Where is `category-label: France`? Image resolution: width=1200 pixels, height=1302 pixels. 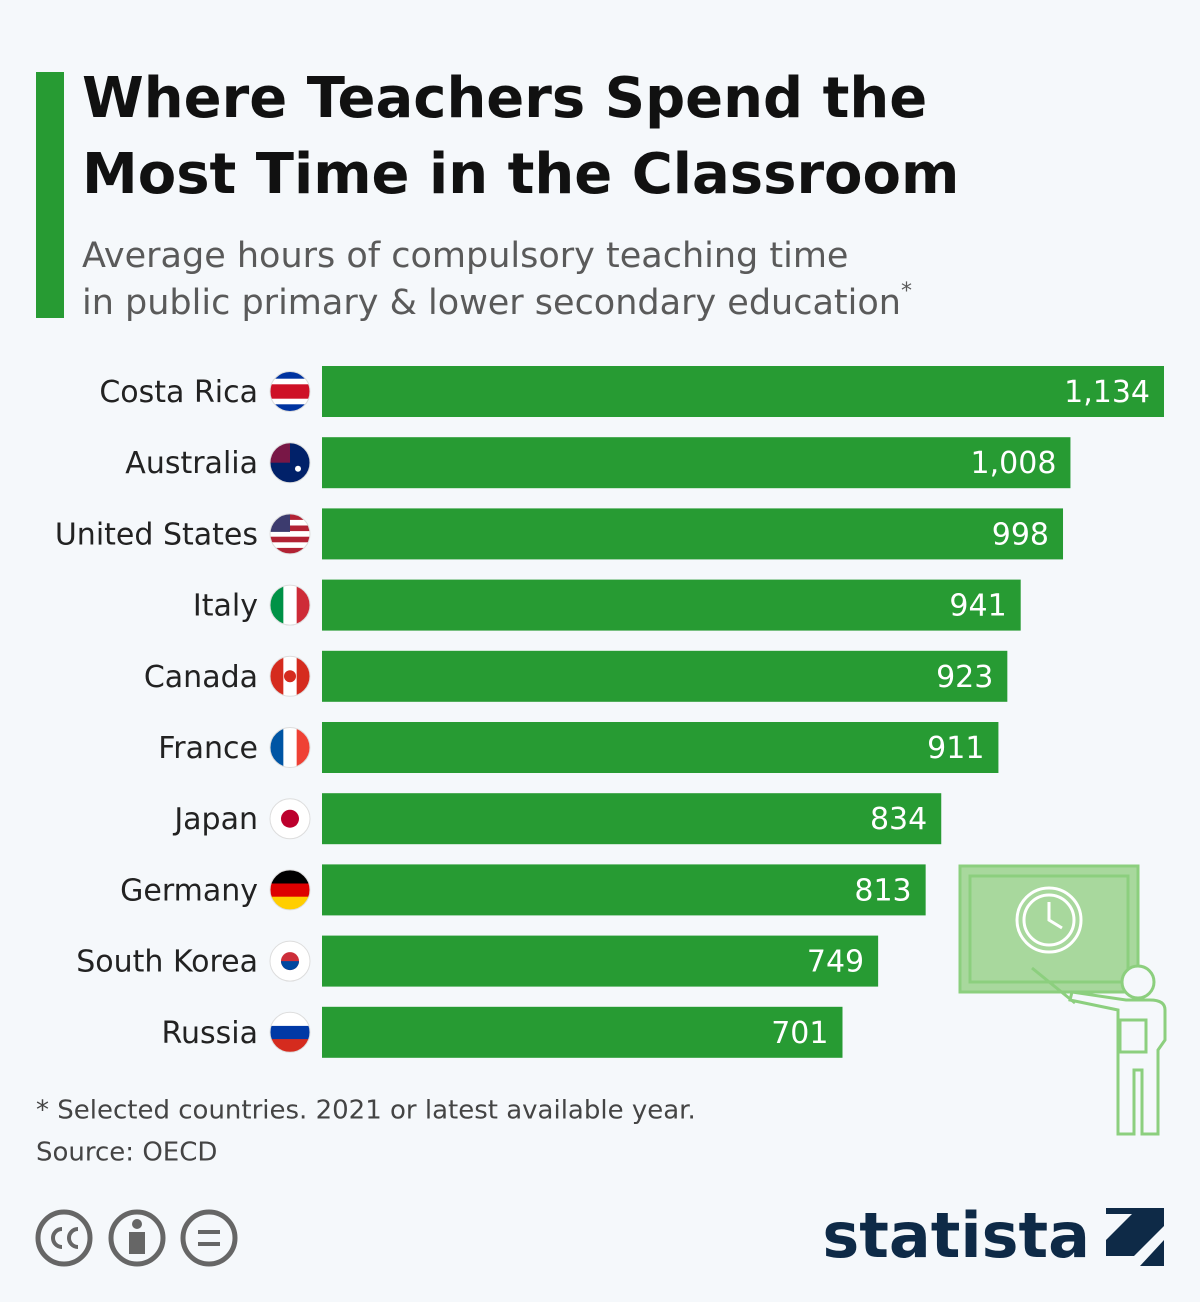 category-label: France is located at coordinates (208, 748).